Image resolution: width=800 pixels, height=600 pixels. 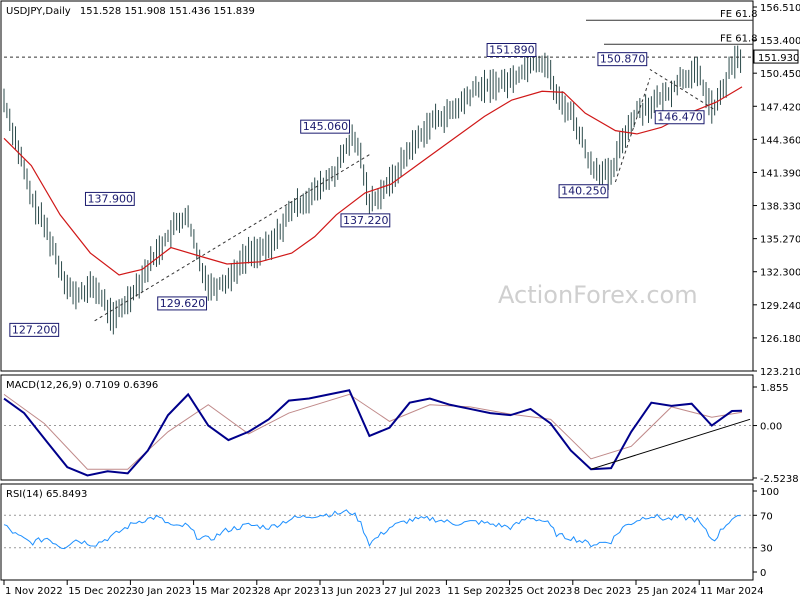 What do you see at coordinates (780, 74) in the screenshot?
I see `price-tick-label: 150.450` at bounding box center [780, 74].